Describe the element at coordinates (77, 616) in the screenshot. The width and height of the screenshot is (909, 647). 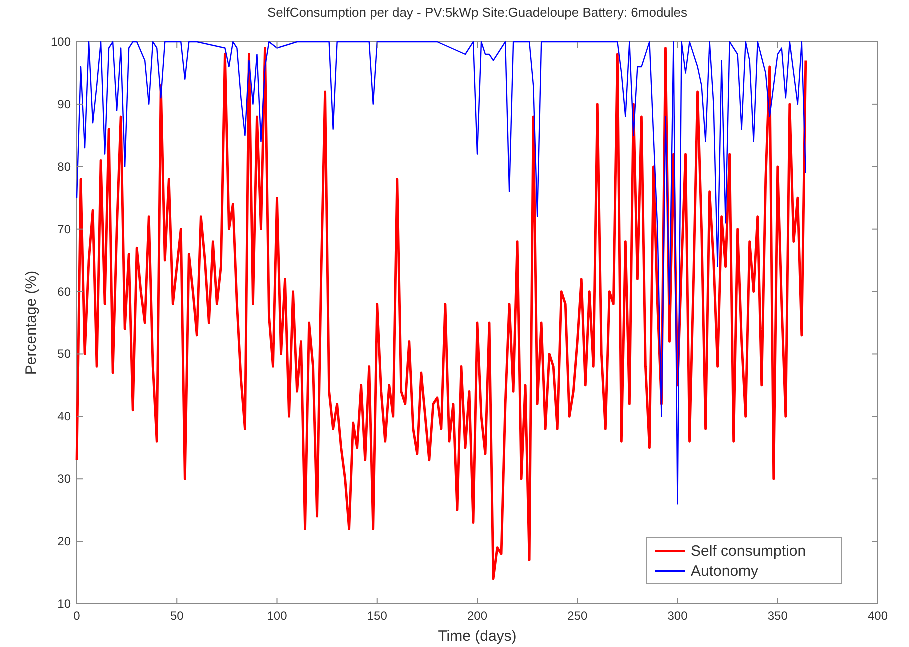
I see `x-tick-label: 0` at that location.